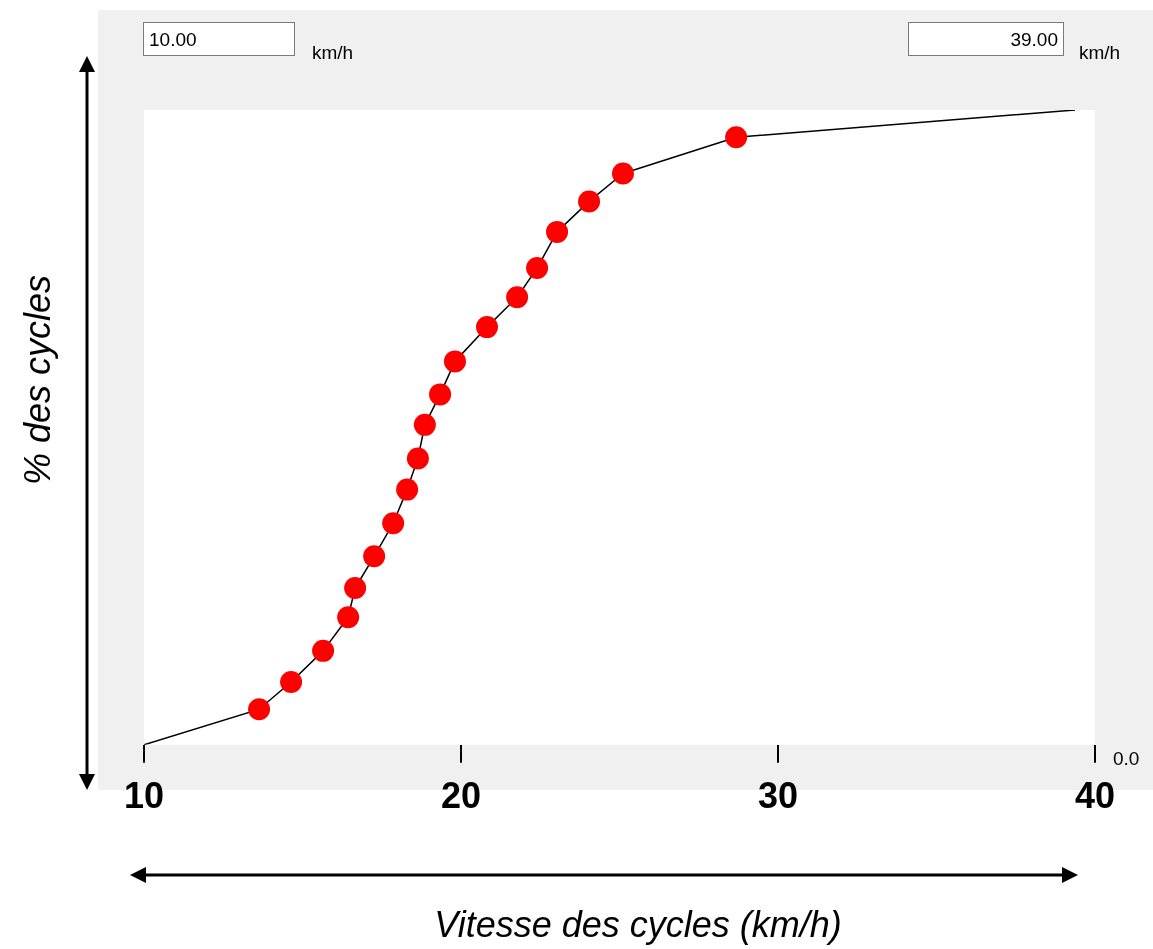  Describe the element at coordinates (1126, 759) in the screenshot. I see `text: 0.0` at that location.